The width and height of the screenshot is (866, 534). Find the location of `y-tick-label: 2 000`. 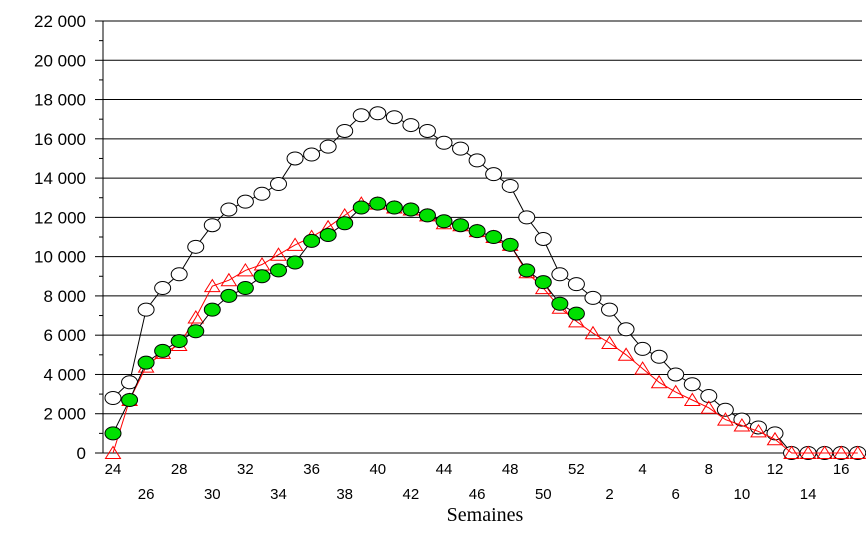

y-tick-label: 2 000 is located at coordinates (64, 414).